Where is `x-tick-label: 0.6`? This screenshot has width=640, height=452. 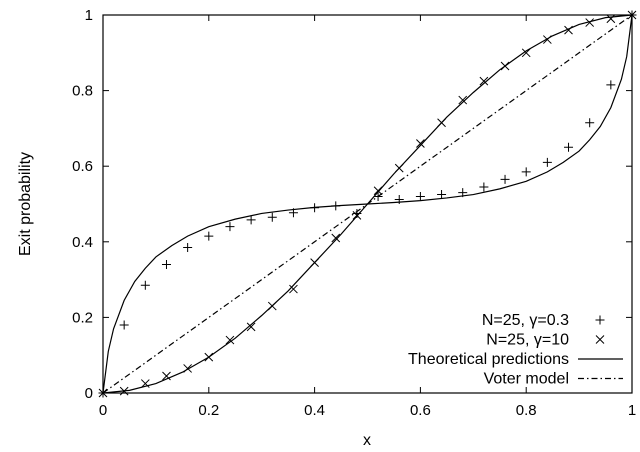
x-tick-label: 0.6 is located at coordinates (420, 410).